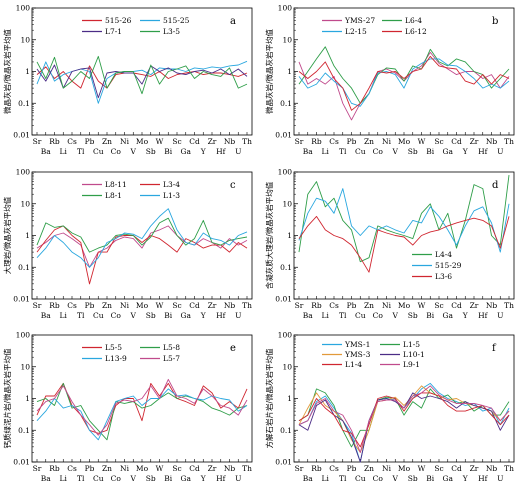 The image size is (522, 484). What do you see at coordinates (233, 348) in the screenshot?
I see `panel-label: e` at bounding box center [233, 348].